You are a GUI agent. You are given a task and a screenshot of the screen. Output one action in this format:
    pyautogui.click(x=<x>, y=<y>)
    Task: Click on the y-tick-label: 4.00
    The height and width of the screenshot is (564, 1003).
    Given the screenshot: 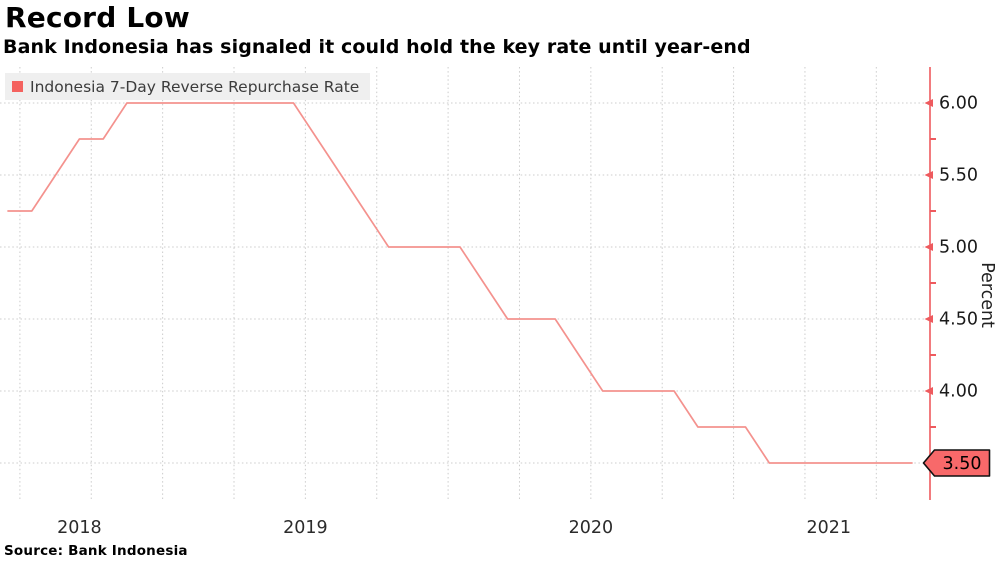 What is the action you would take?
    pyautogui.click(x=958, y=392)
    